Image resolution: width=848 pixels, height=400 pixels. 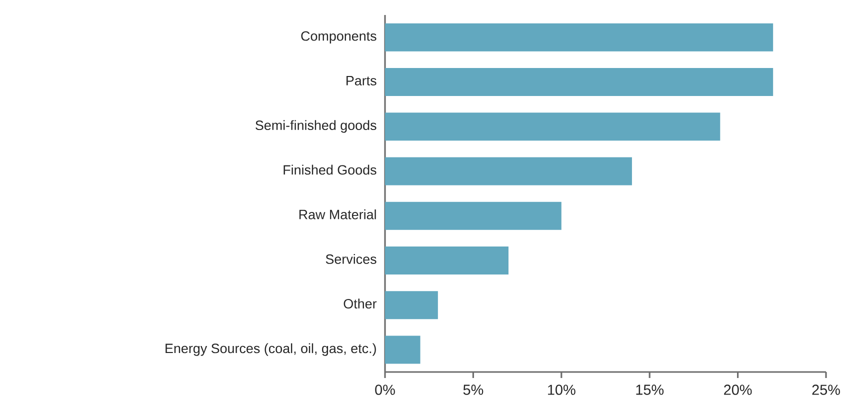 What do you see at coordinates (316, 126) in the screenshot?
I see `y-tick-label: Semi-finished goods` at bounding box center [316, 126].